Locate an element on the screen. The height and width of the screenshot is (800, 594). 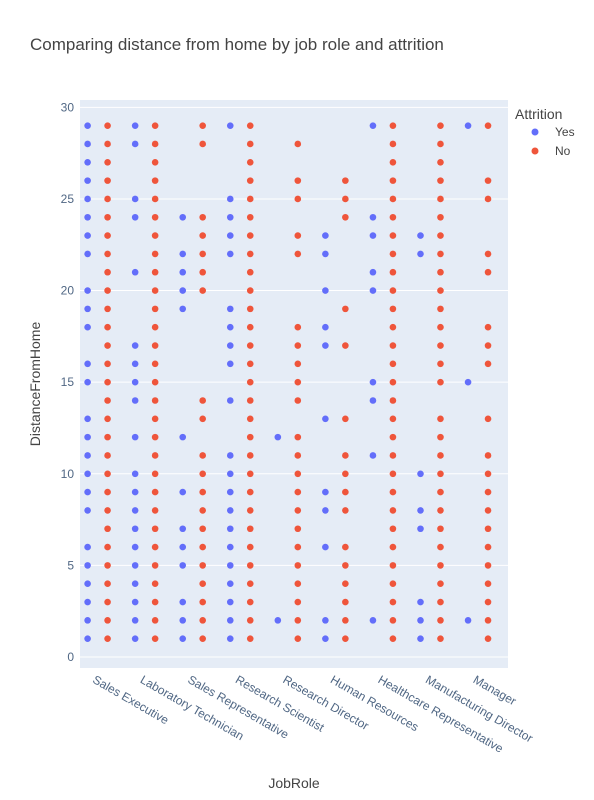
legend-item-yes: Yes is located at coordinates (553, 132).